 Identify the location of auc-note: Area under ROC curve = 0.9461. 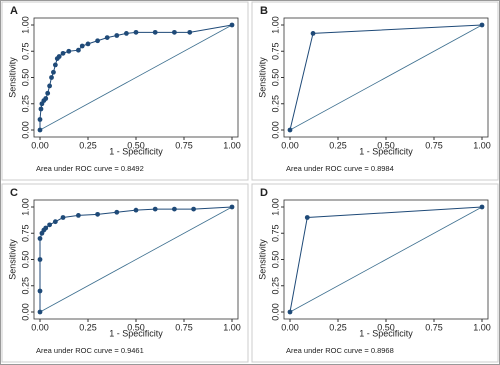
(90, 350).